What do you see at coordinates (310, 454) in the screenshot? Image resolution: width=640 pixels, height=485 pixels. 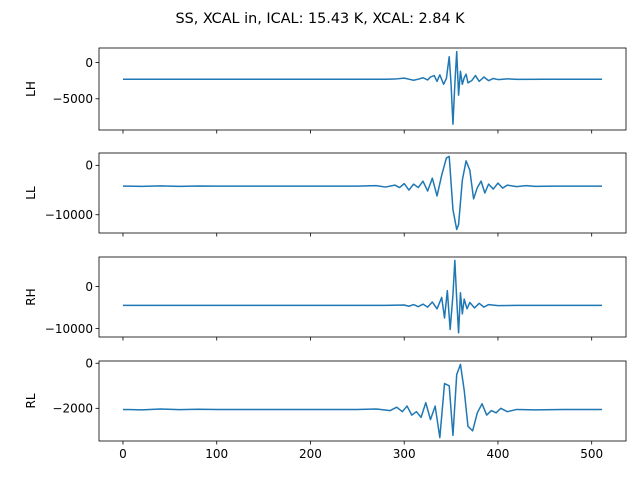 I see `x-tick-label: 200` at bounding box center [310, 454].